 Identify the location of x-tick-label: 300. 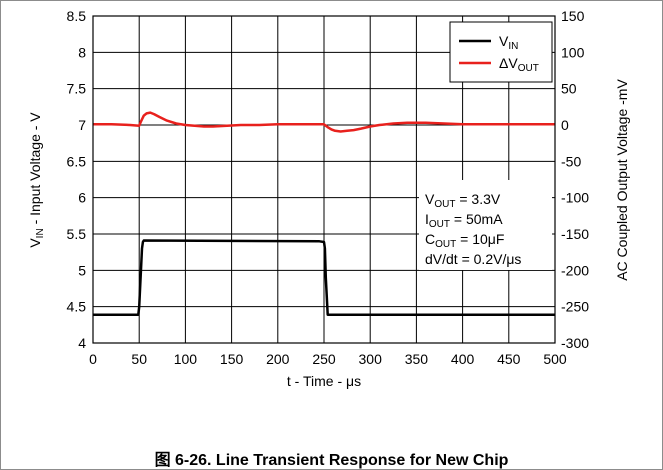
(371, 359).